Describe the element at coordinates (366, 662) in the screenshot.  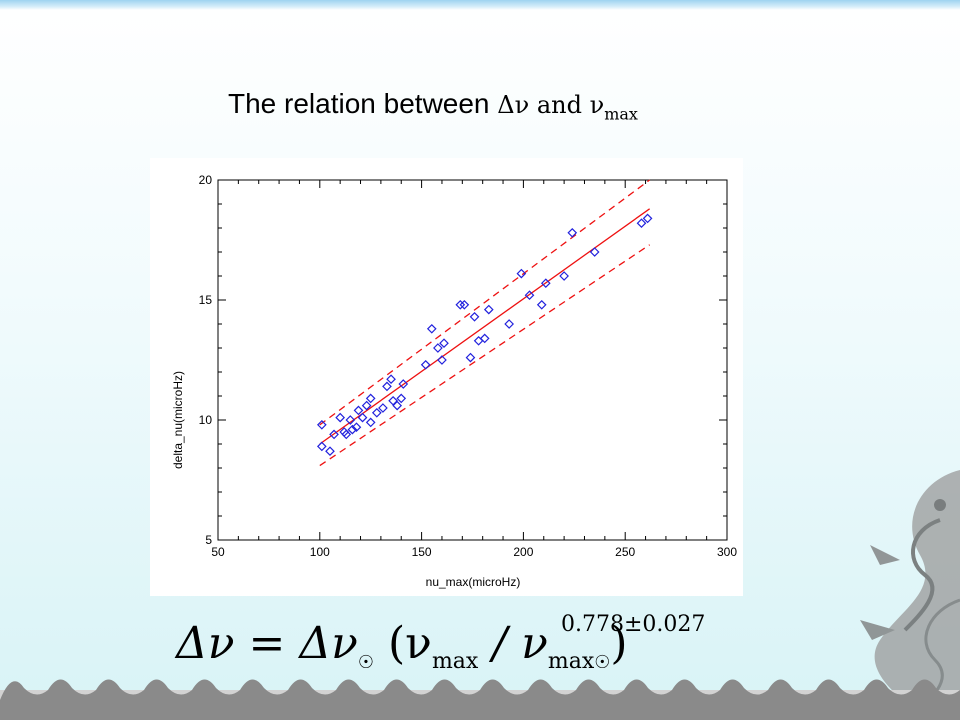
I see `formula-sun-mark: ☉` at that location.